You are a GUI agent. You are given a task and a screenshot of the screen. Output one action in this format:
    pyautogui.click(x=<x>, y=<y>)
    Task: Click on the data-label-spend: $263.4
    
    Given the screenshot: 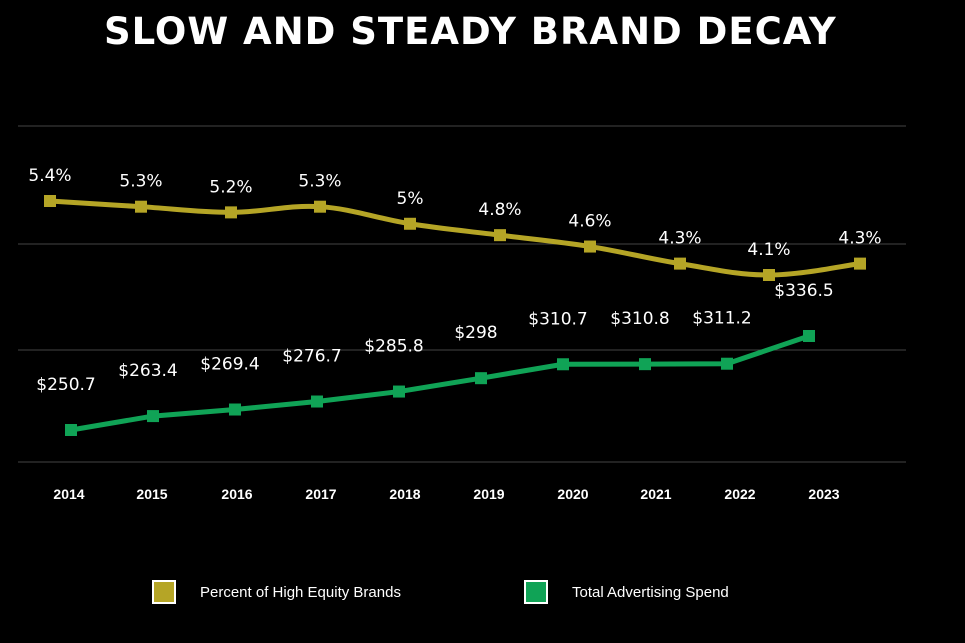 What is the action you would take?
    pyautogui.click(x=147, y=371)
    